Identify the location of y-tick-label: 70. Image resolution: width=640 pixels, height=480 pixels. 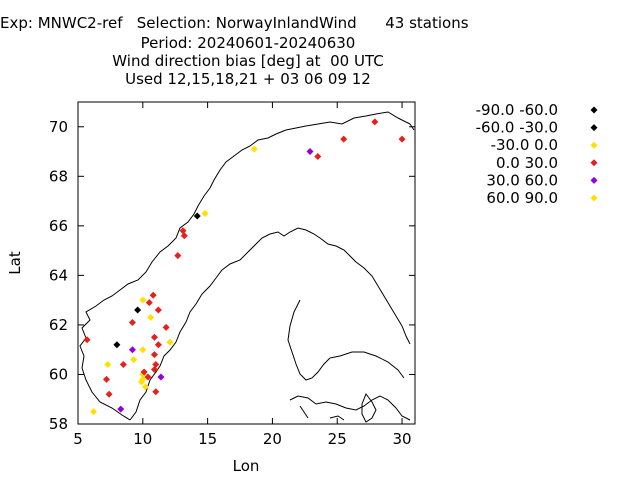
(58, 127).